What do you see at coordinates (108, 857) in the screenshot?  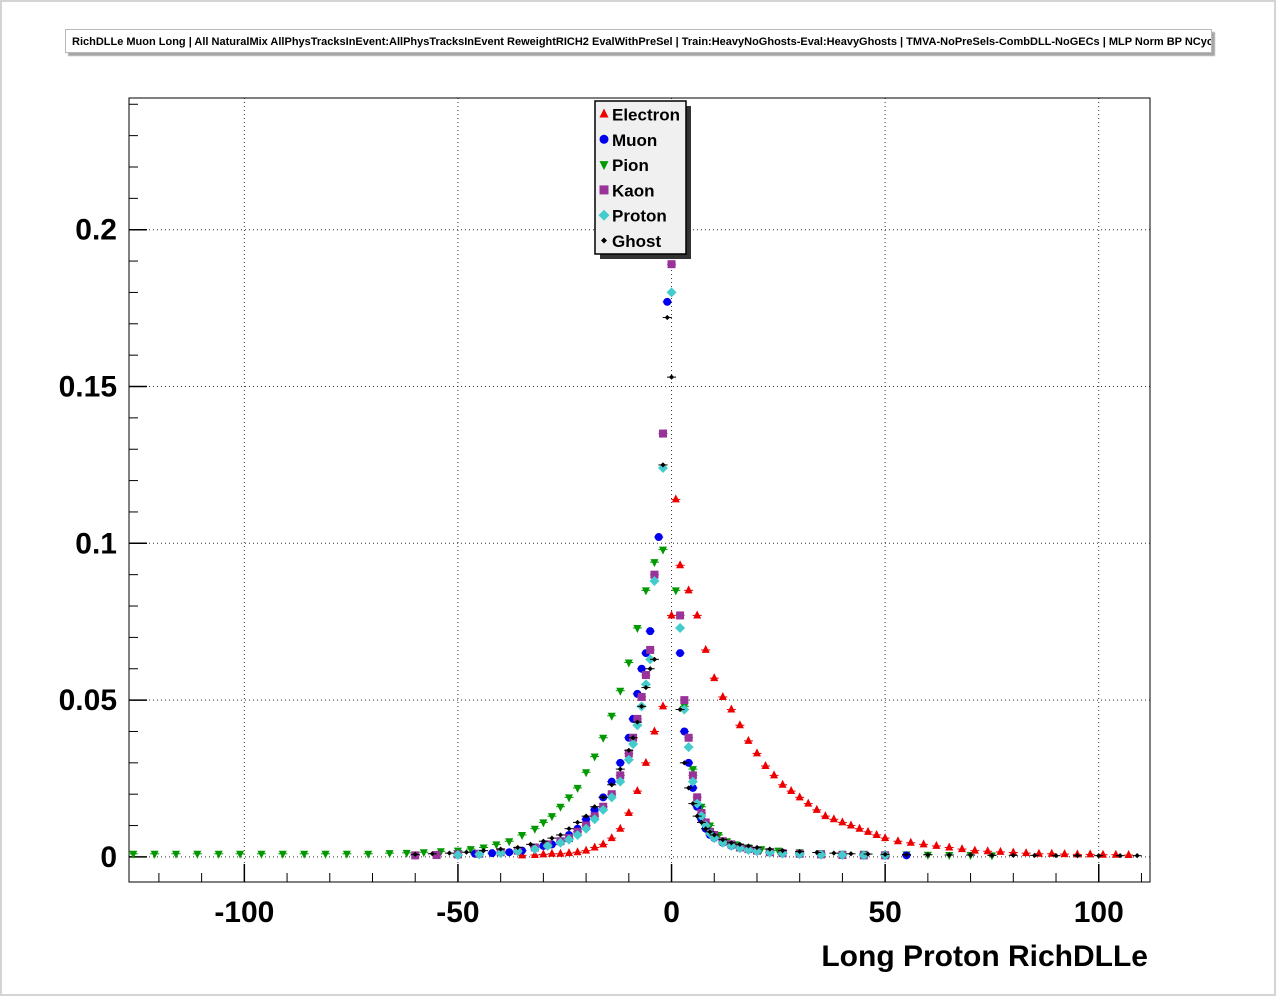 I see `y-tick-label: 0` at bounding box center [108, 857].